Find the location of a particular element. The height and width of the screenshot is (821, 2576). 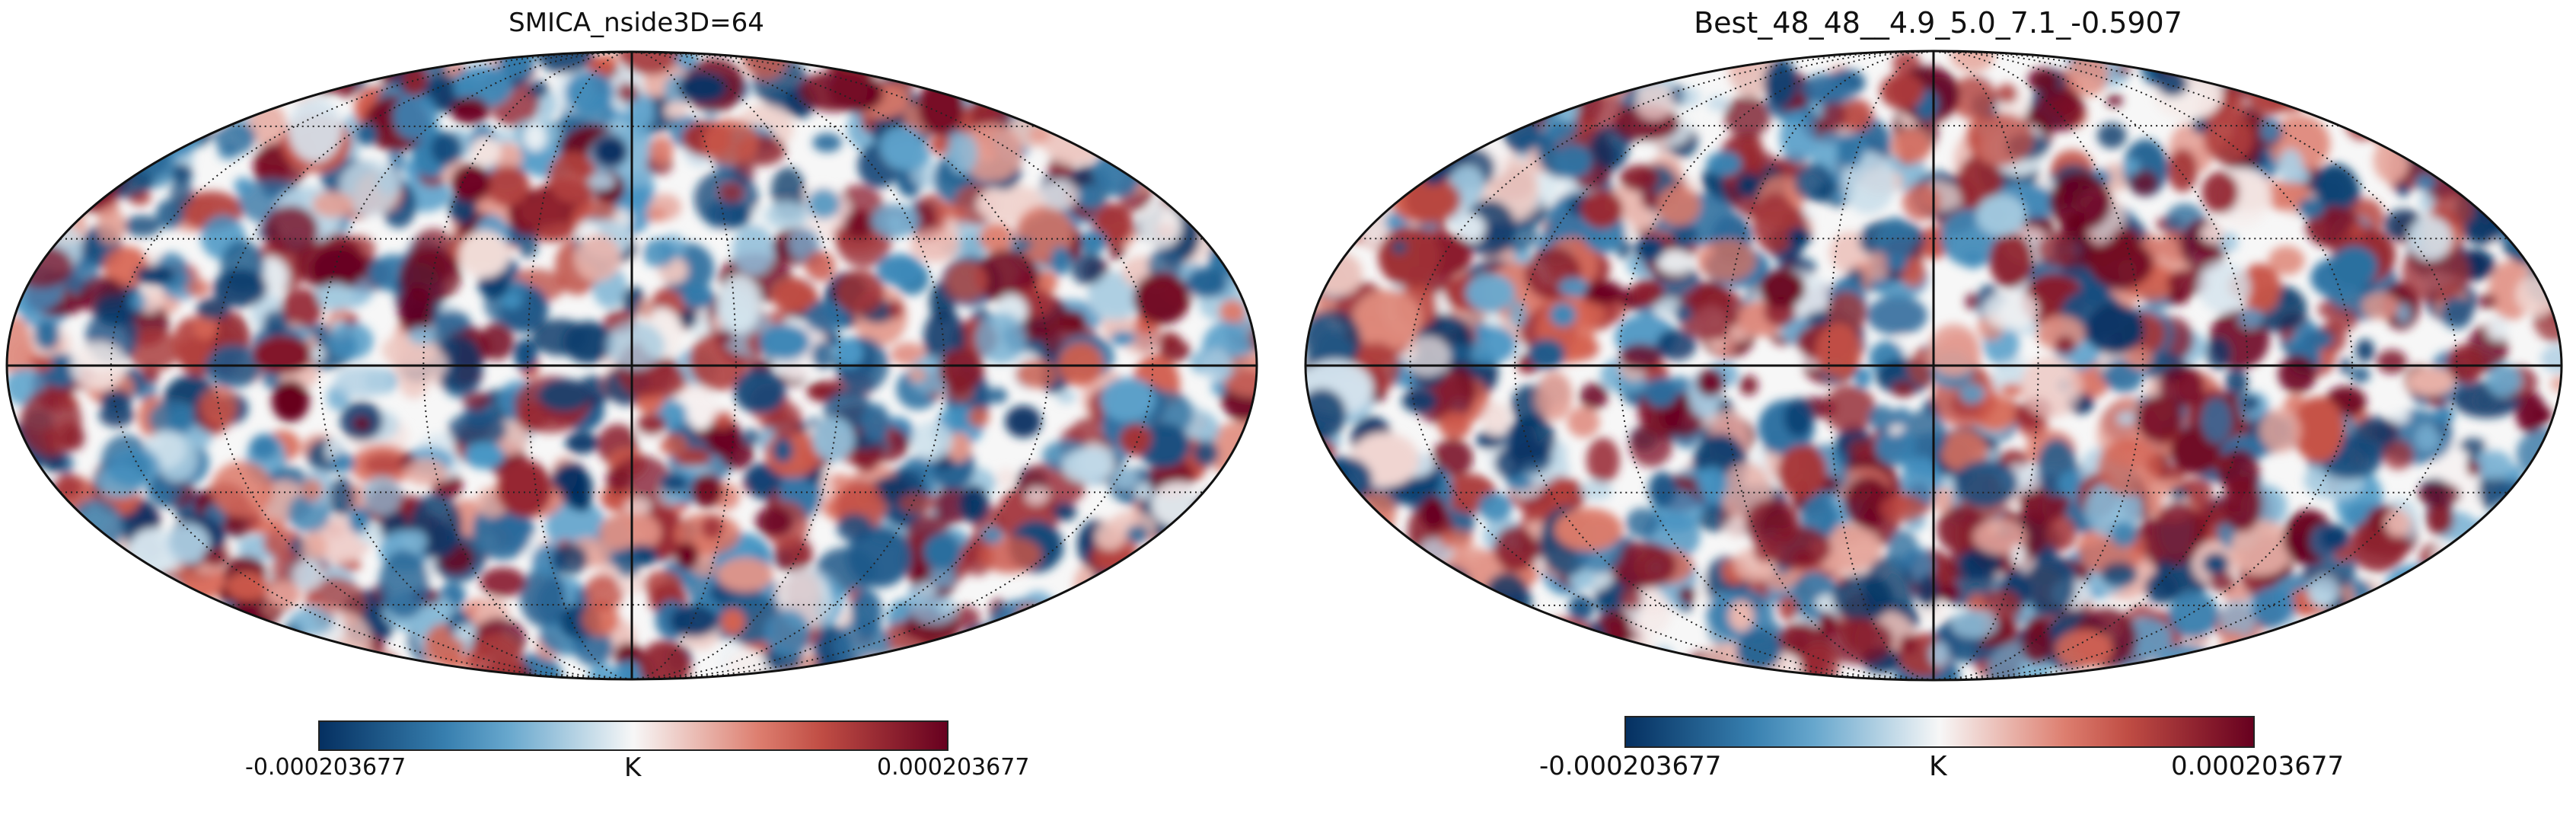

map-title: SMICA_nside3D=64 is located at coordinates (637, 23).